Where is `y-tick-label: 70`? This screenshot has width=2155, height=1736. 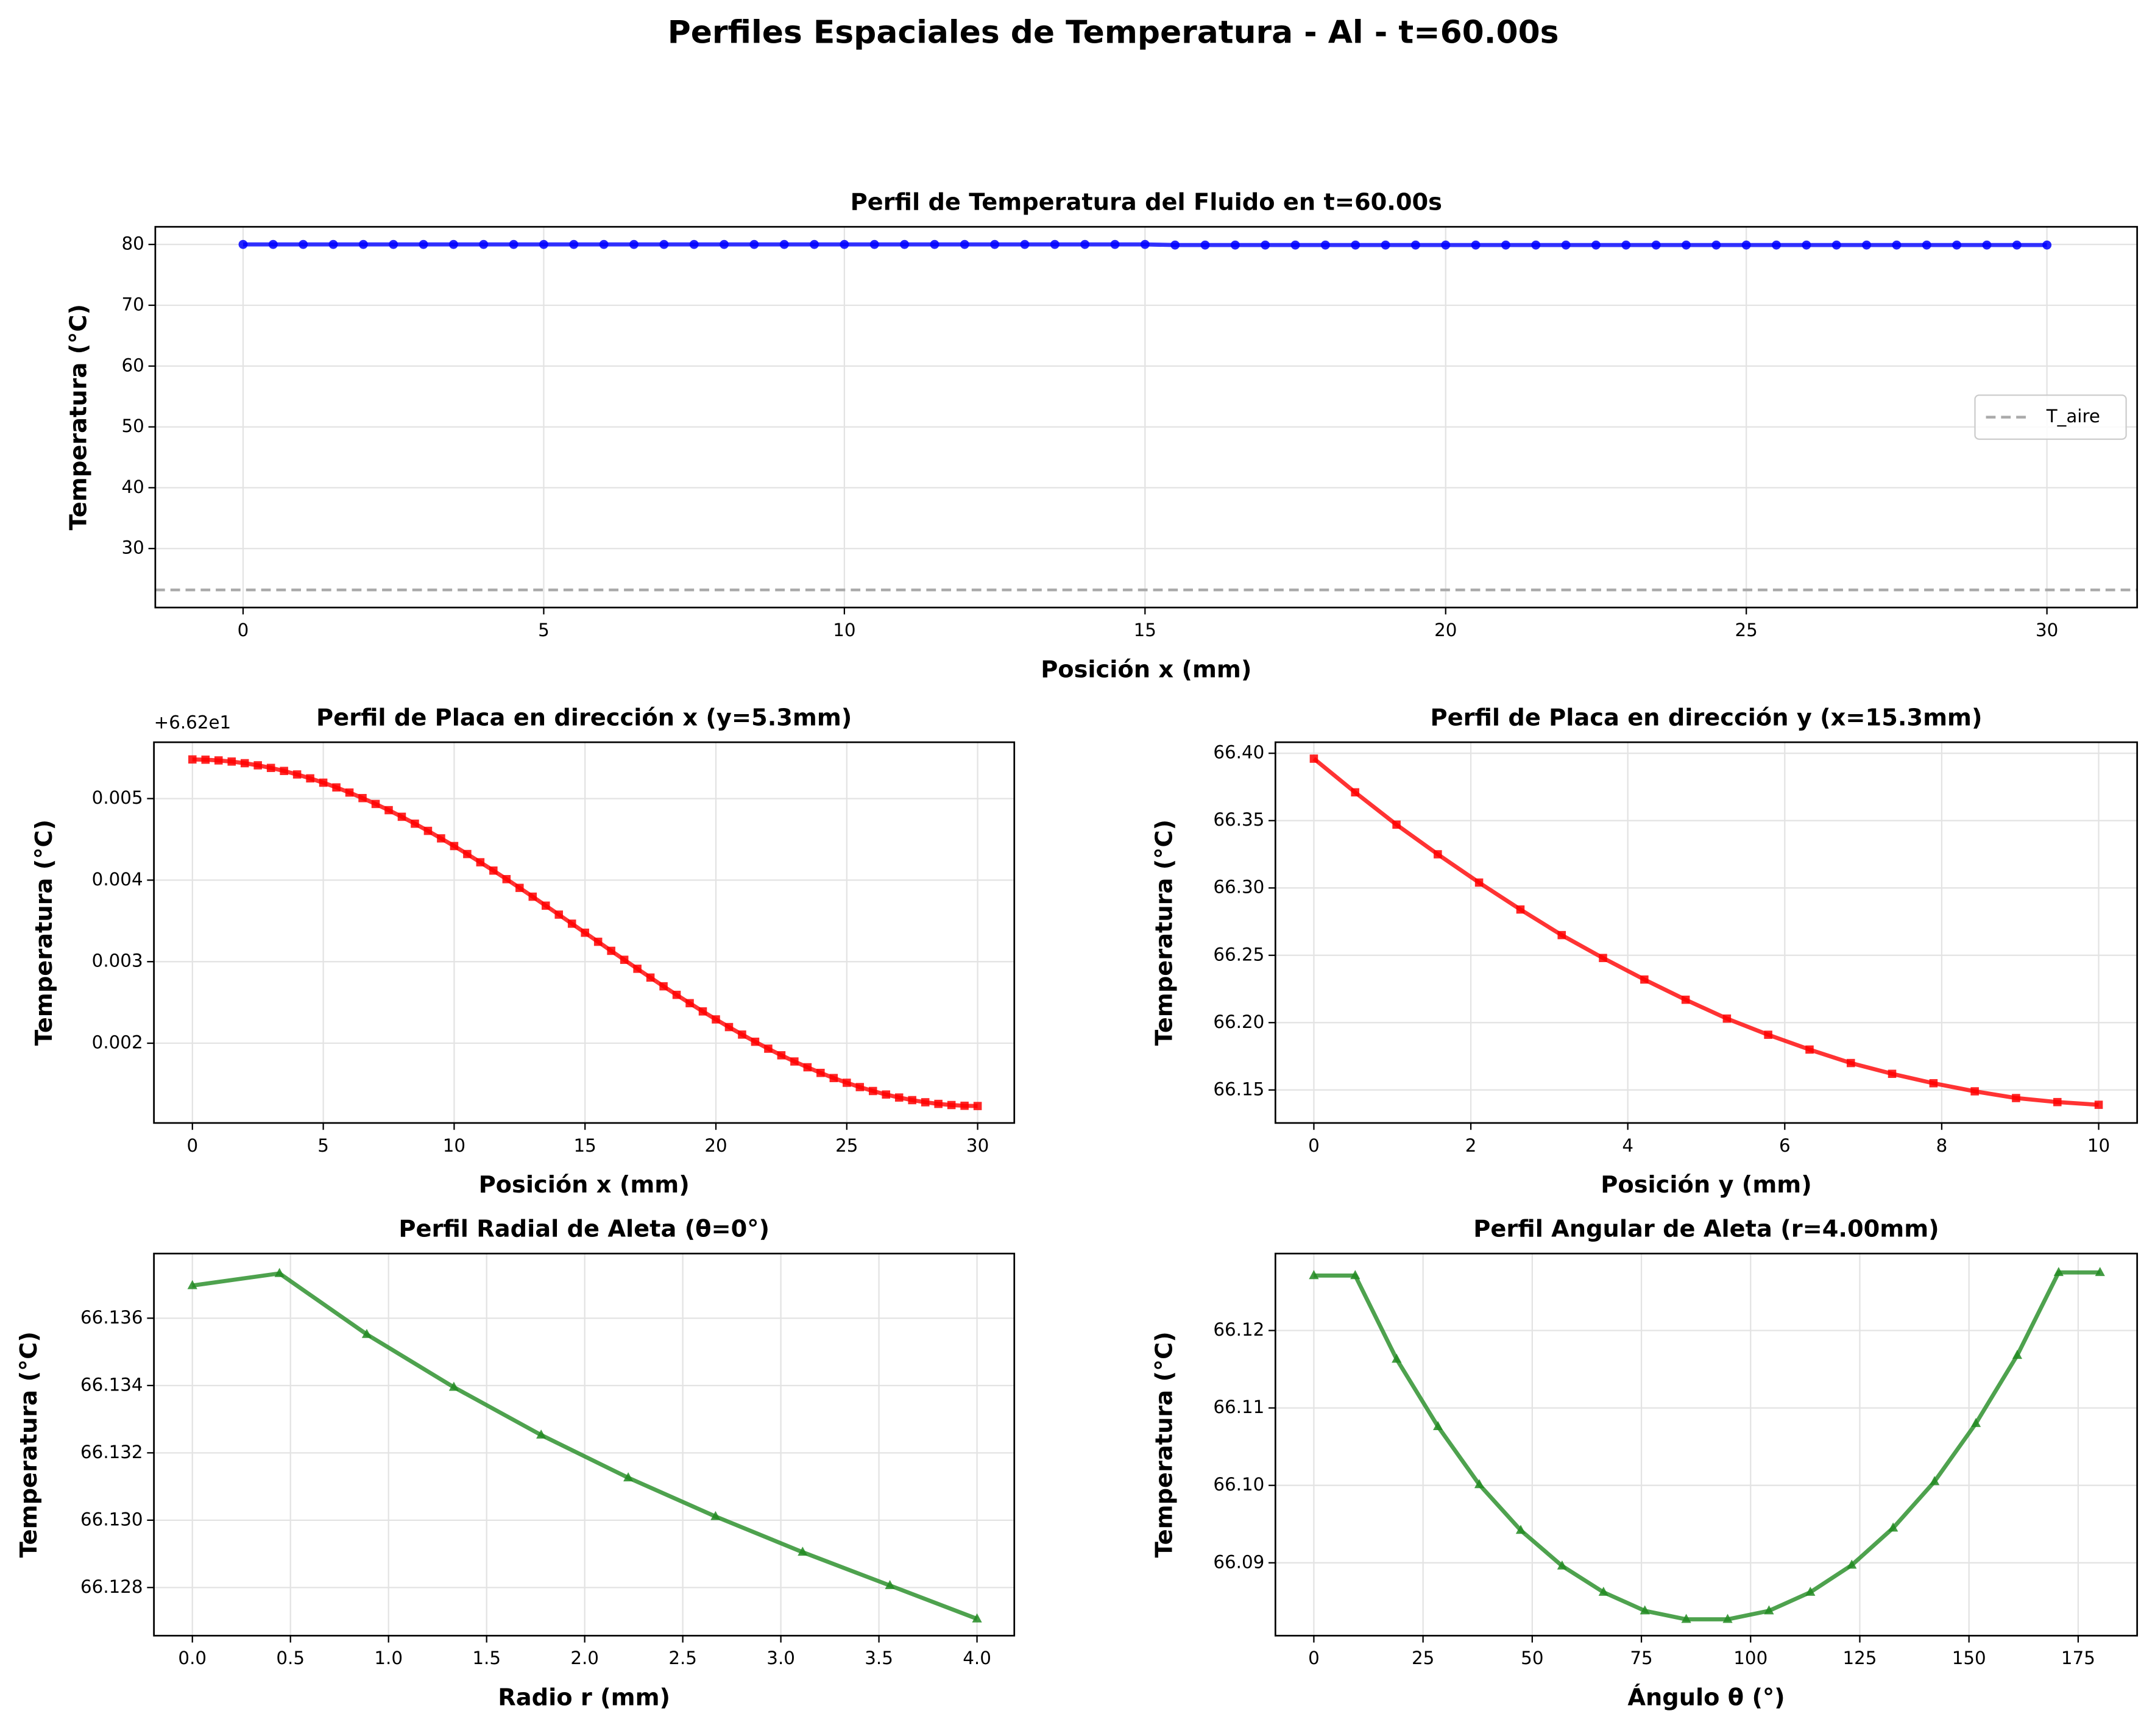 y-tick-label: 70 is located at coordinates (133, 304).